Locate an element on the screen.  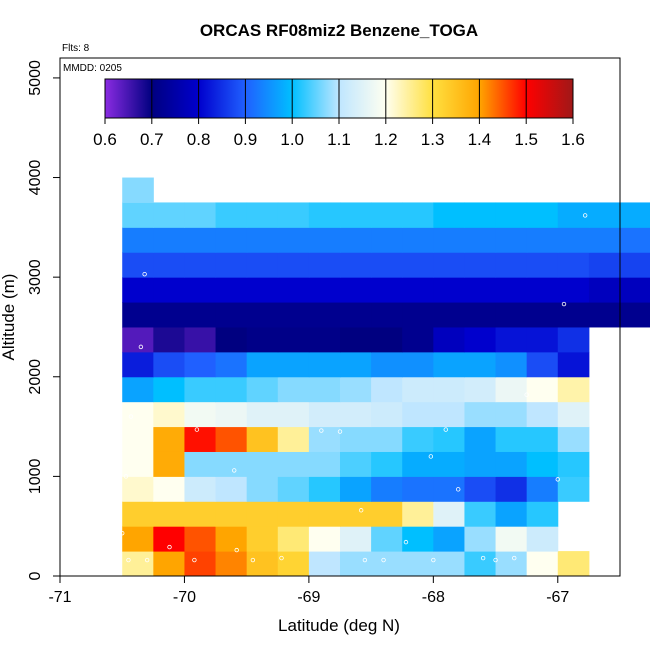
colorbar-tick-label: 1.0 is located at coordinates (292, 139).